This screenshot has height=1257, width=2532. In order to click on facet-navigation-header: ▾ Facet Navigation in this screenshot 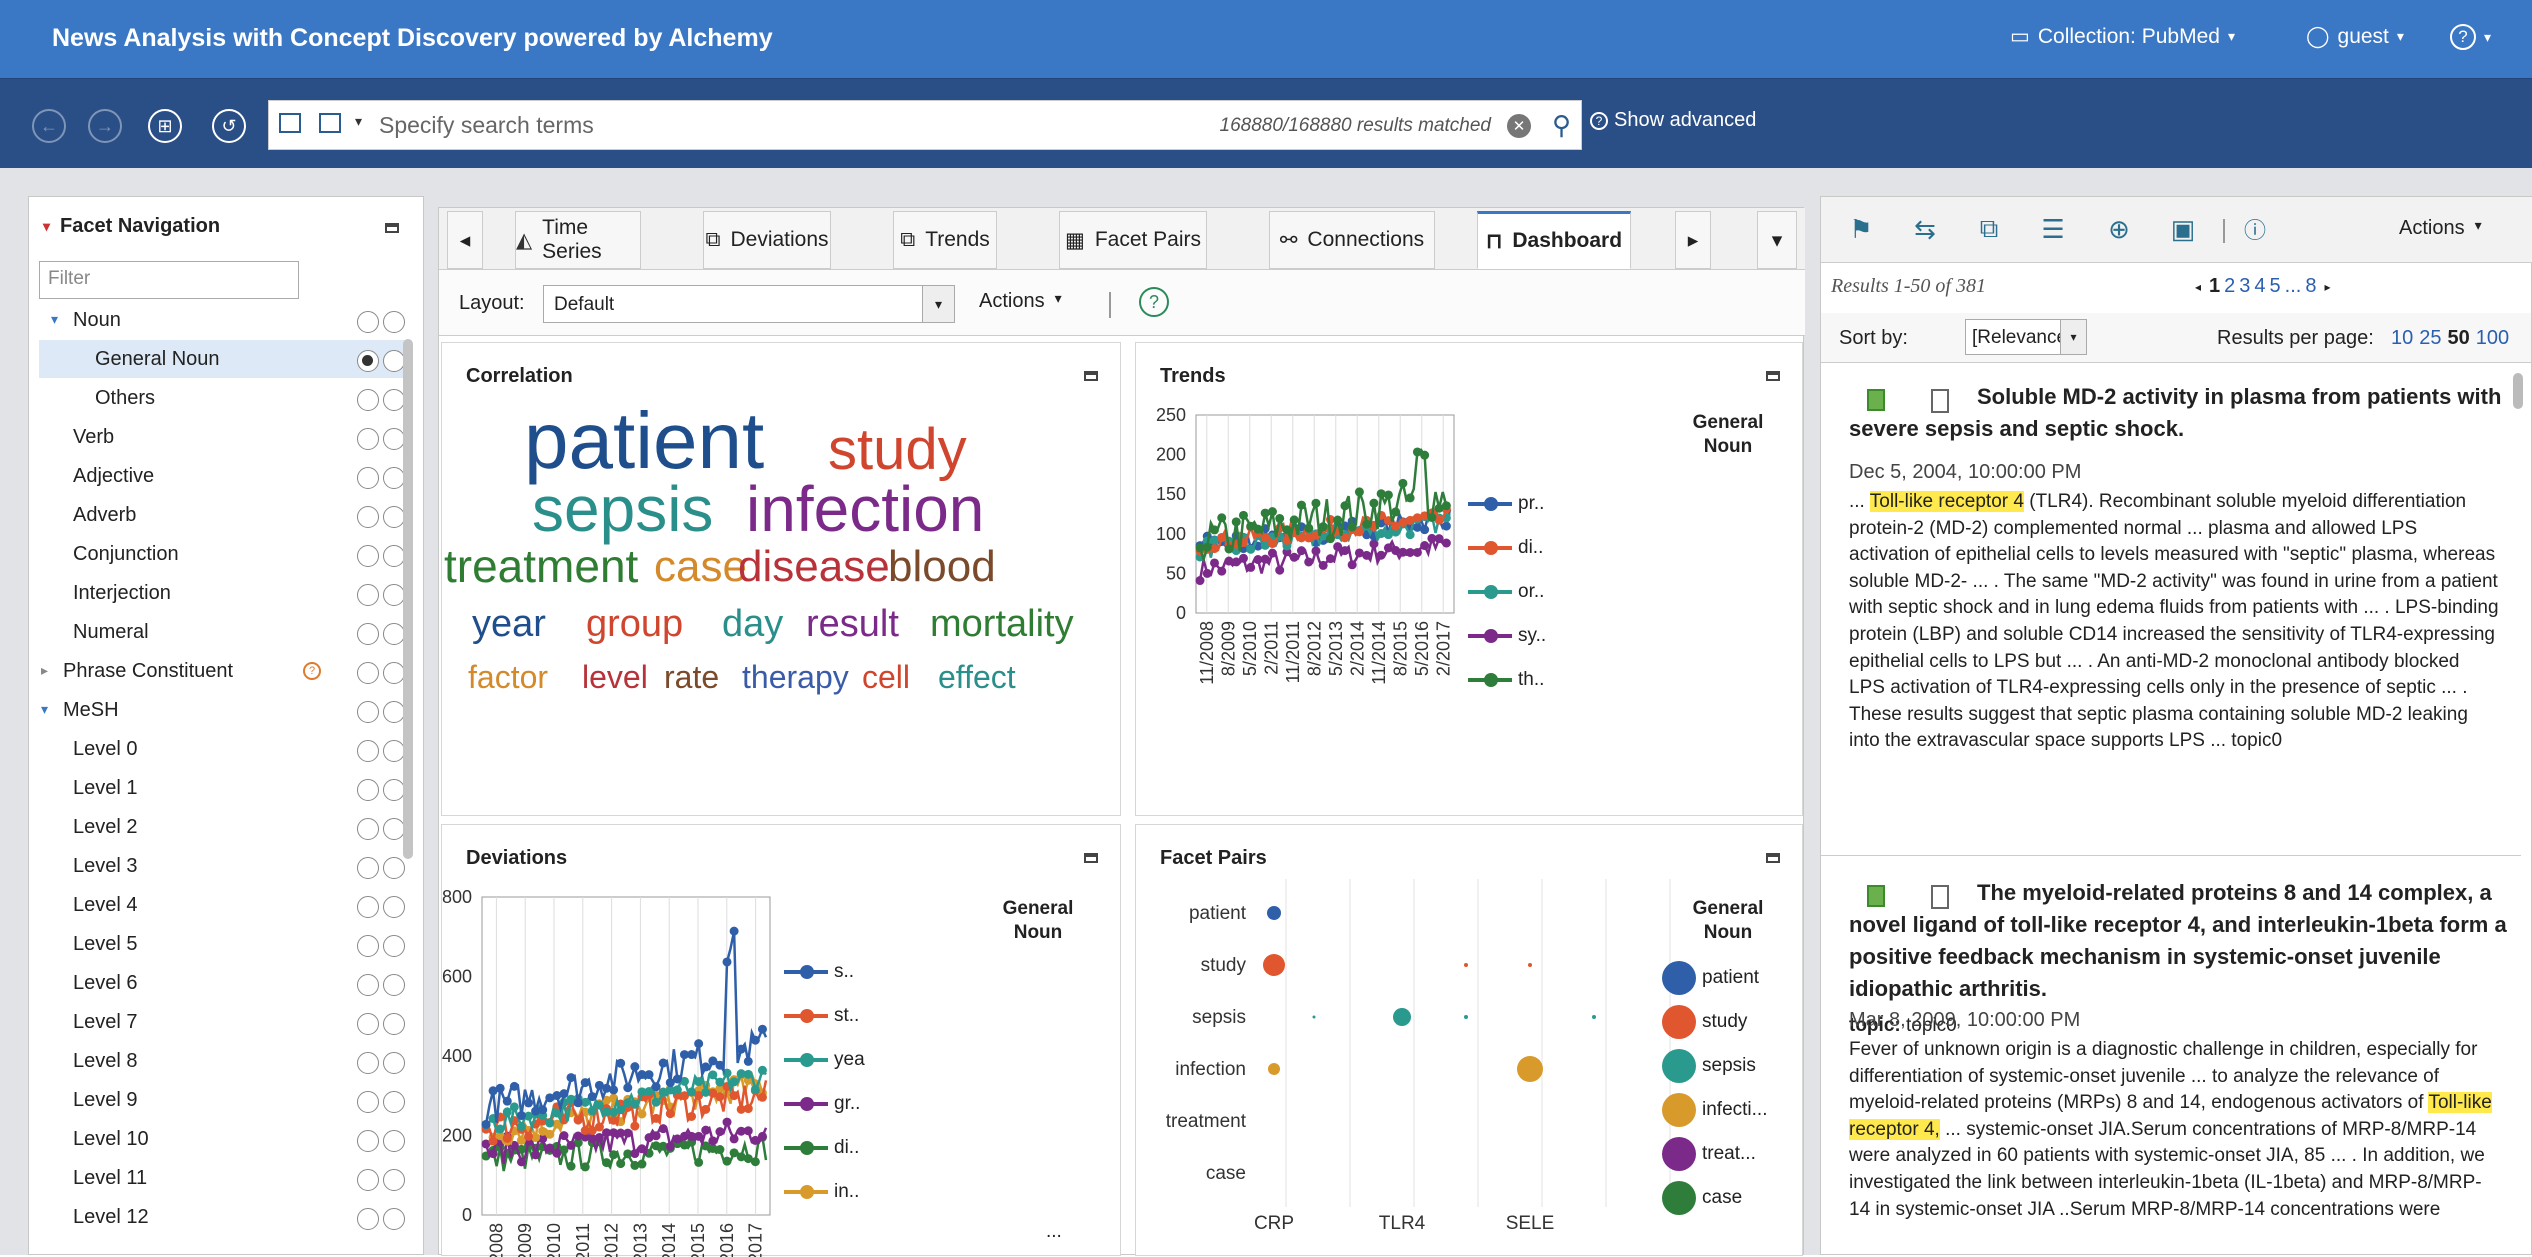, I will do `click(131, 226)`.